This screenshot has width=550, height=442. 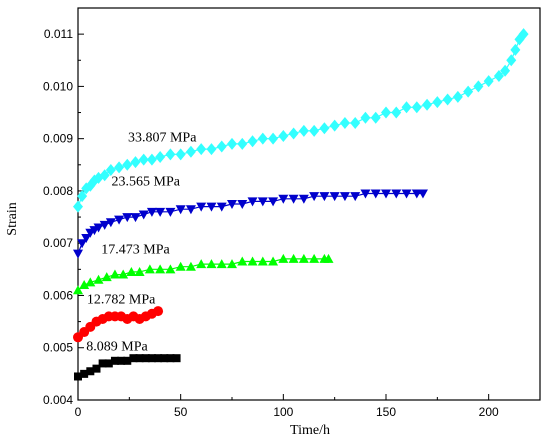 What do you see at coordinates (121, 299) in the screenshot?
I see `series-label: 12.782 MPa` at bounding box center [121, 299].